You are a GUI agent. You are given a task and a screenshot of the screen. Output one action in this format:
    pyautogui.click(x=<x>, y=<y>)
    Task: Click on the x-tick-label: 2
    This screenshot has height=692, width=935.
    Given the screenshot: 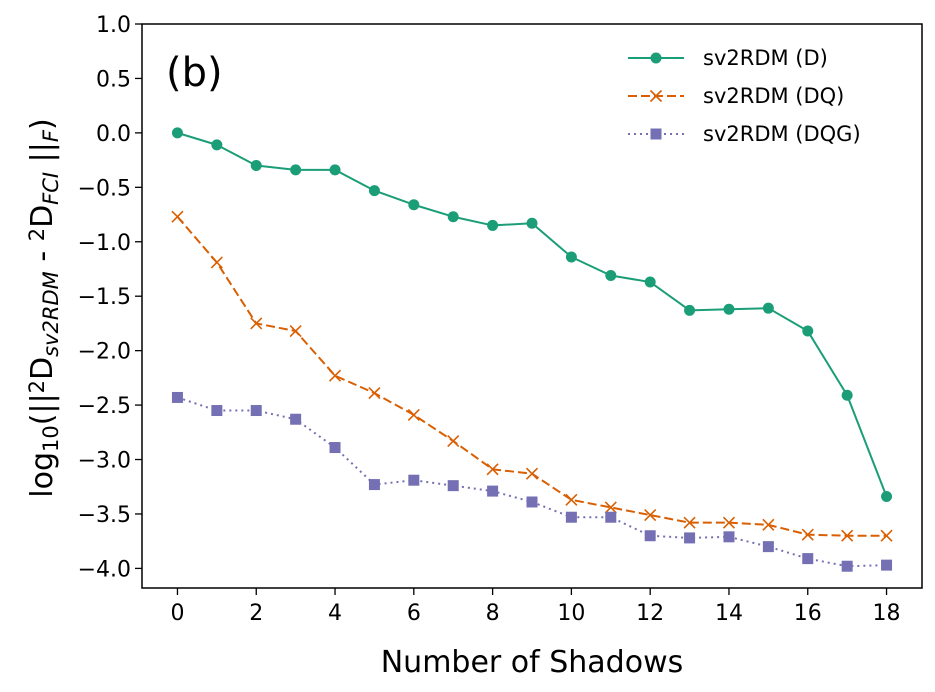 What is the action you would take?
    pyautogui.click(x=256, y=613)
    